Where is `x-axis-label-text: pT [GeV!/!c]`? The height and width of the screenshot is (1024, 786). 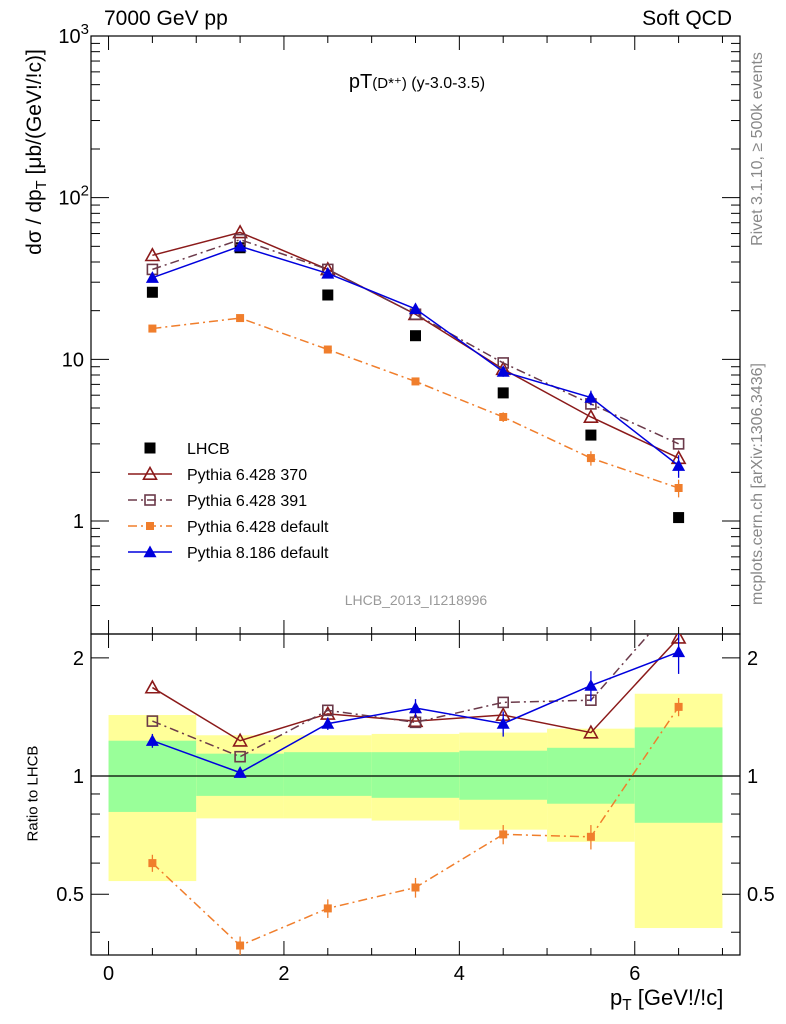
x-axis-label-text: pT [GeV!/!c] is located at coordinates (667, 1000).